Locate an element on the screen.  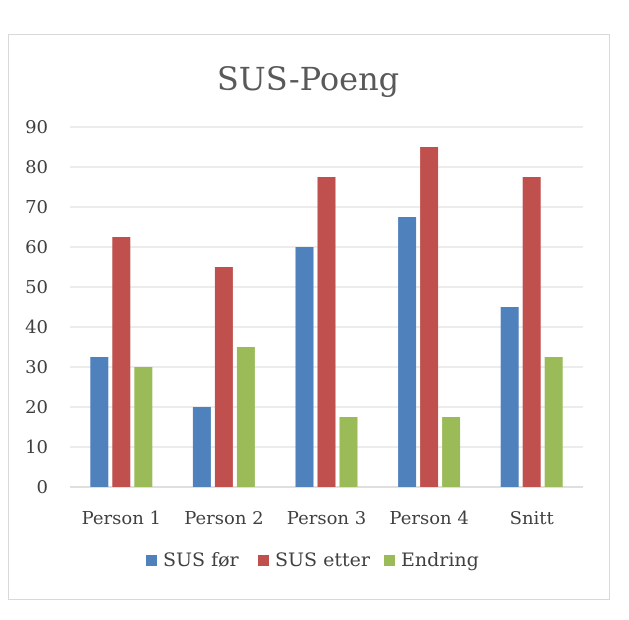
x-axis-ticks: Person 1 Person 2 Person 3 Person 4 Snitt is located at coordinates (318, 518).